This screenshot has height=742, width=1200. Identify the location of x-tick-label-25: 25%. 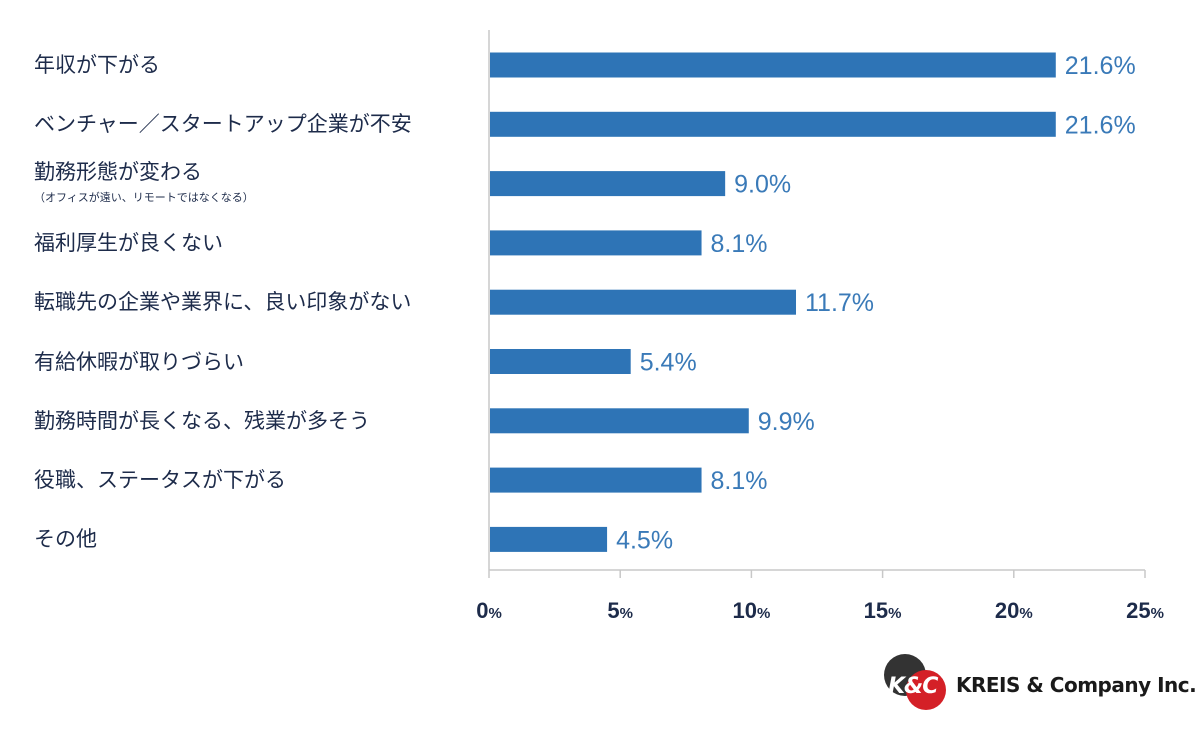
(1145, 610).